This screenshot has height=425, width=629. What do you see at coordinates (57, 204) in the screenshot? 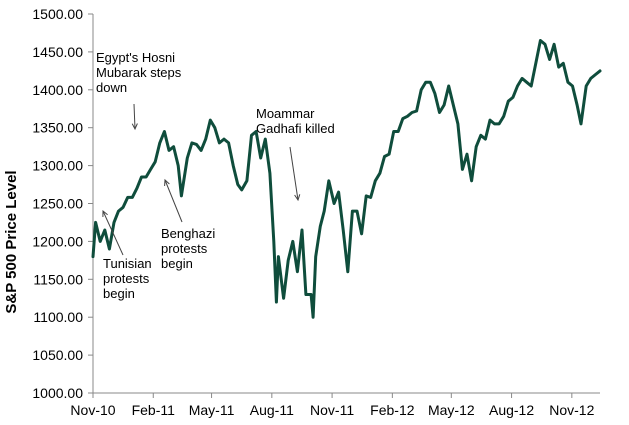
I see `y-tick-label: 1250.00` at bounding box center [57, 204].